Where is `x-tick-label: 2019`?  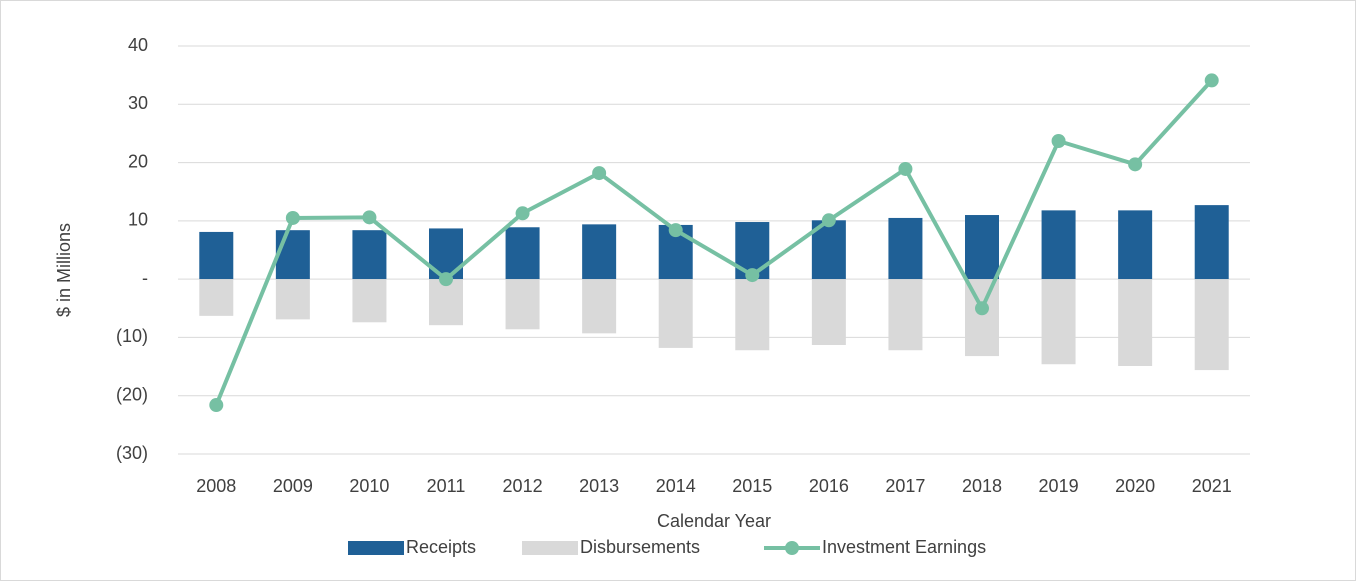 x-tick-label: 2019 is located at coordinates (1059, 486).